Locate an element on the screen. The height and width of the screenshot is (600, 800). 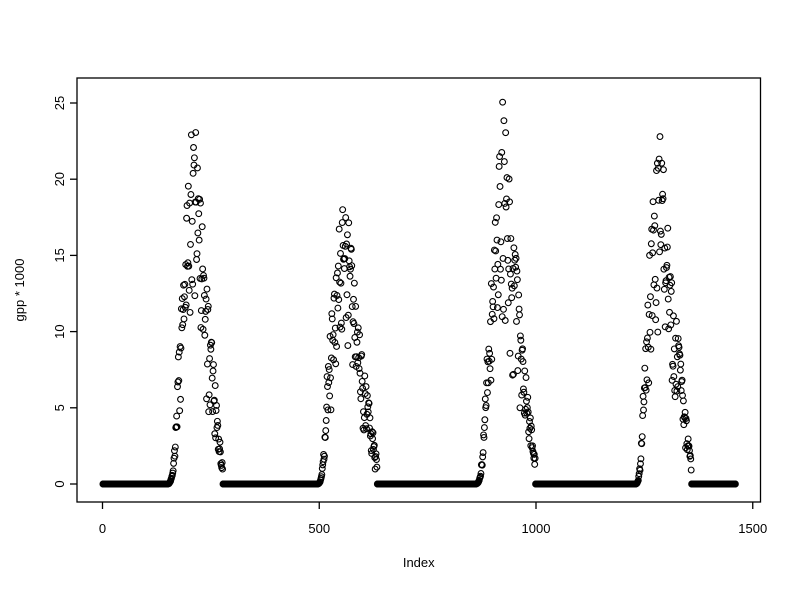
tick-label: 1500 is located at coordinates (752, 528).